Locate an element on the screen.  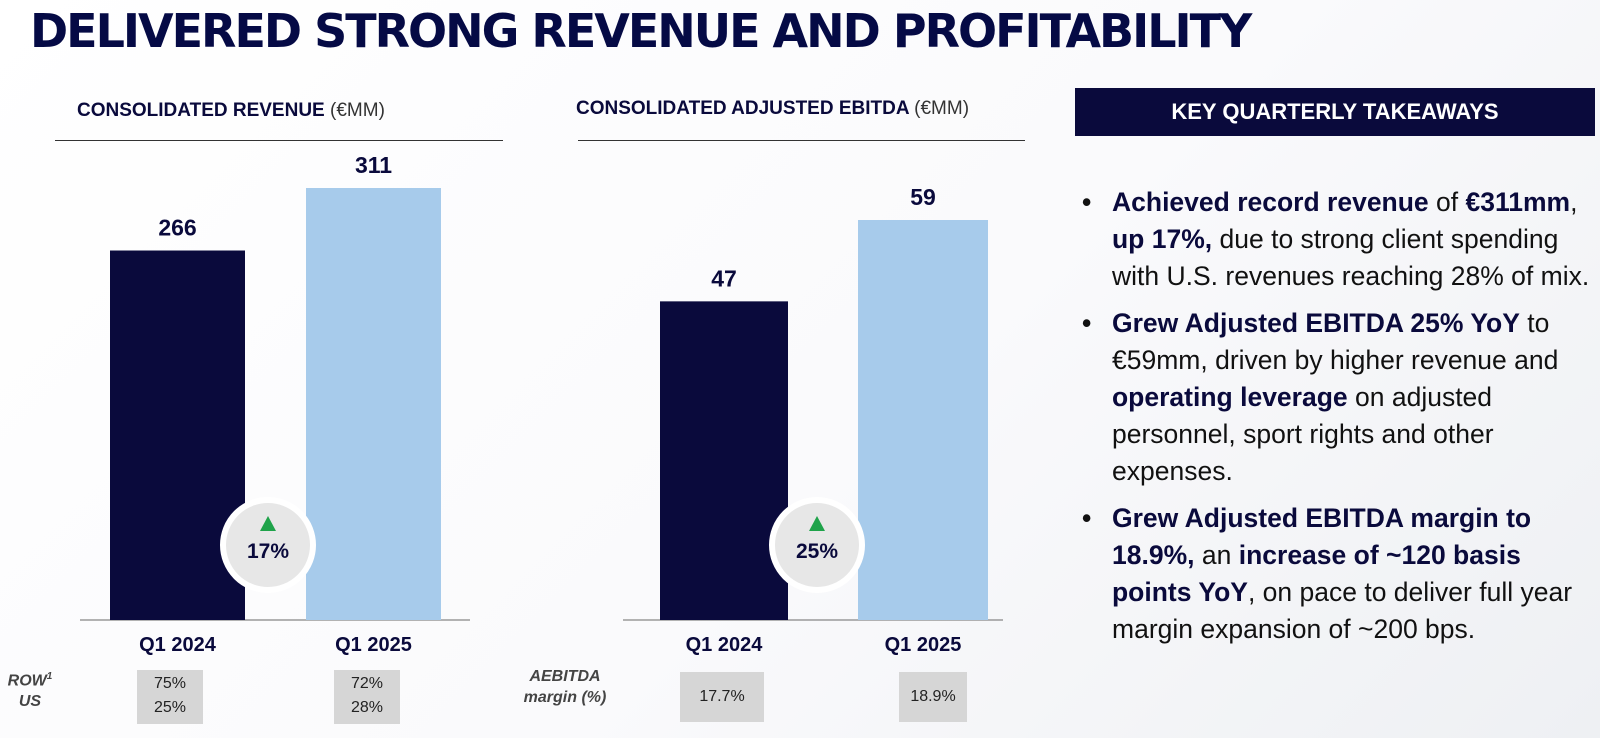
row-share-q1-2024: 75% is located at coordinates (170, 683).